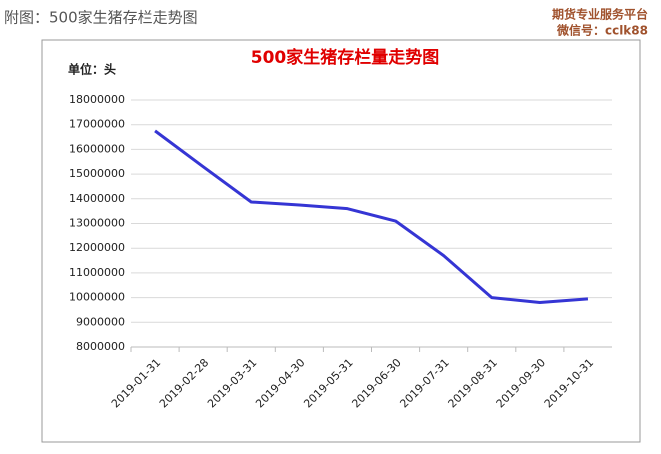 The image size is (661, 454). What do you see at coordinates (97, 173) in the screenshot?
I see `y-tick-label: 15000000` at bounding box center [97, 173].